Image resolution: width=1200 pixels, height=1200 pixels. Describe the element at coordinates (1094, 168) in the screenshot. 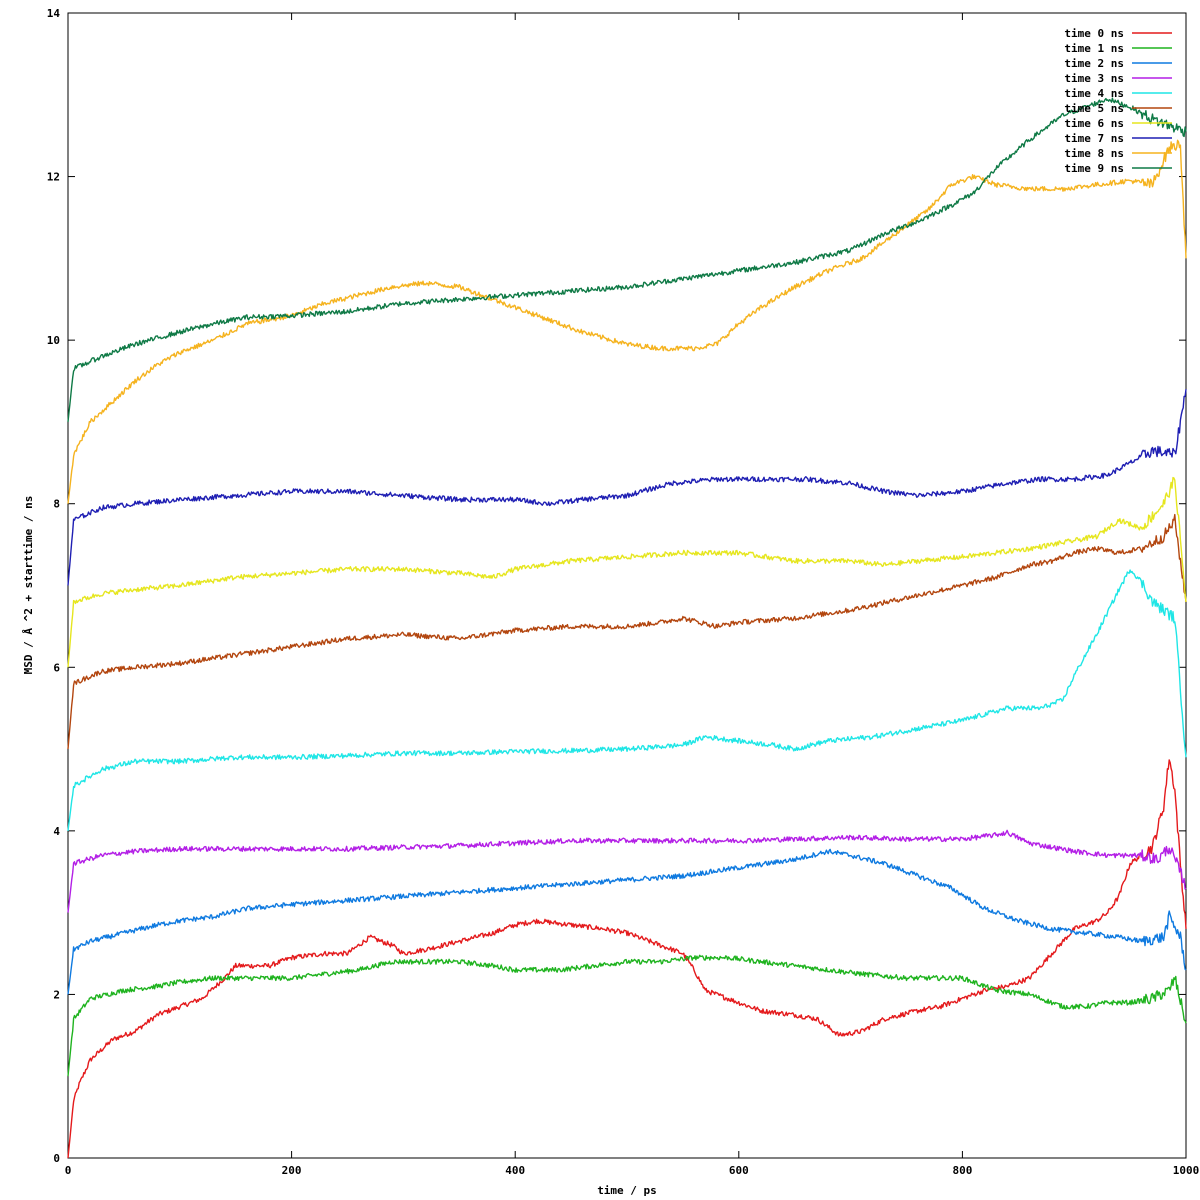

I see `legend-label: time 9 ns` at that location.